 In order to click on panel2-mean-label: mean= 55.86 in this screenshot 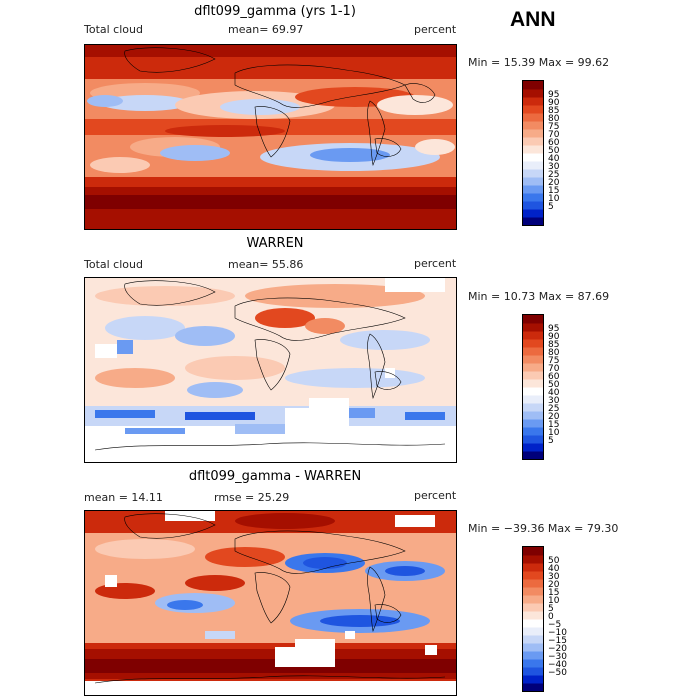, I will do `click(266, 264)`.